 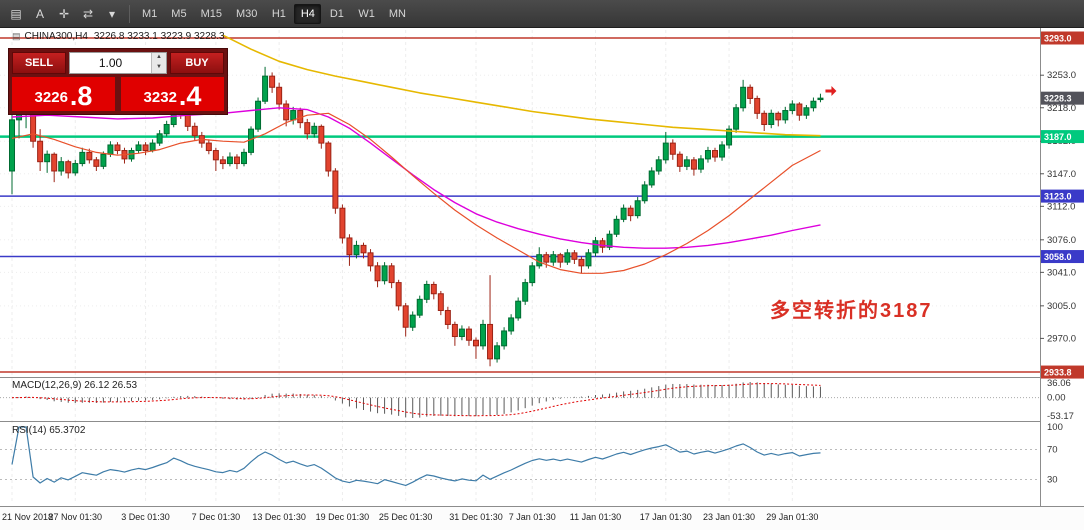 What do you see at coordinates (159, 67) in the screenshot?
I see `volume-down-icon: ▼` at bounding box center [159, 67].